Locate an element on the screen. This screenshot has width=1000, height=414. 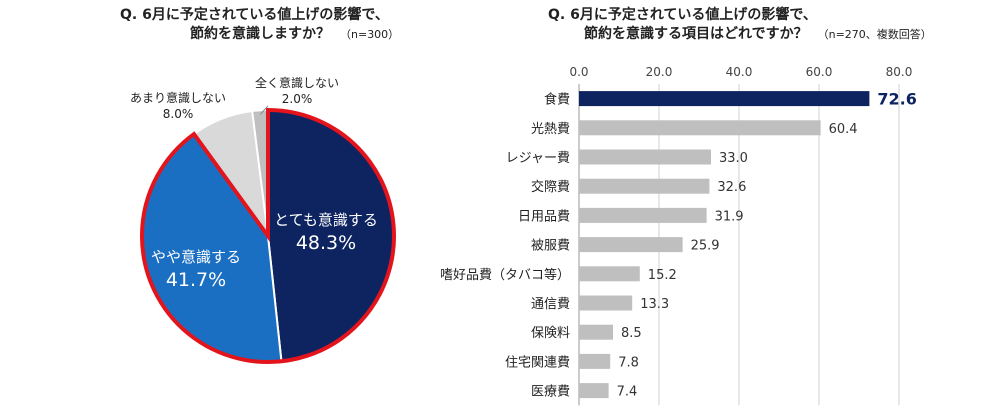
pie-value-4: 2.0% is located at coordinates (297, 99).